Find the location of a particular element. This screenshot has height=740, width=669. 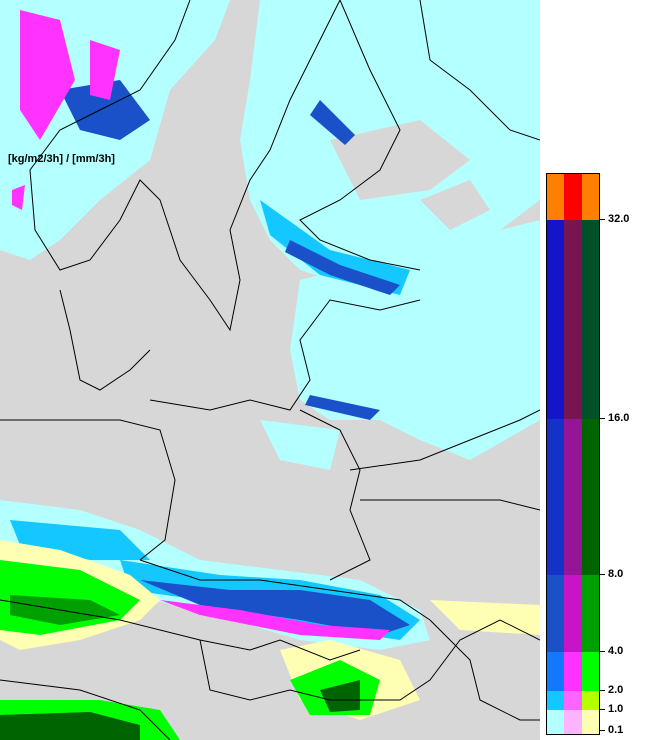

legend-tick-1: 1.0 is located at coordinates (611, 709).